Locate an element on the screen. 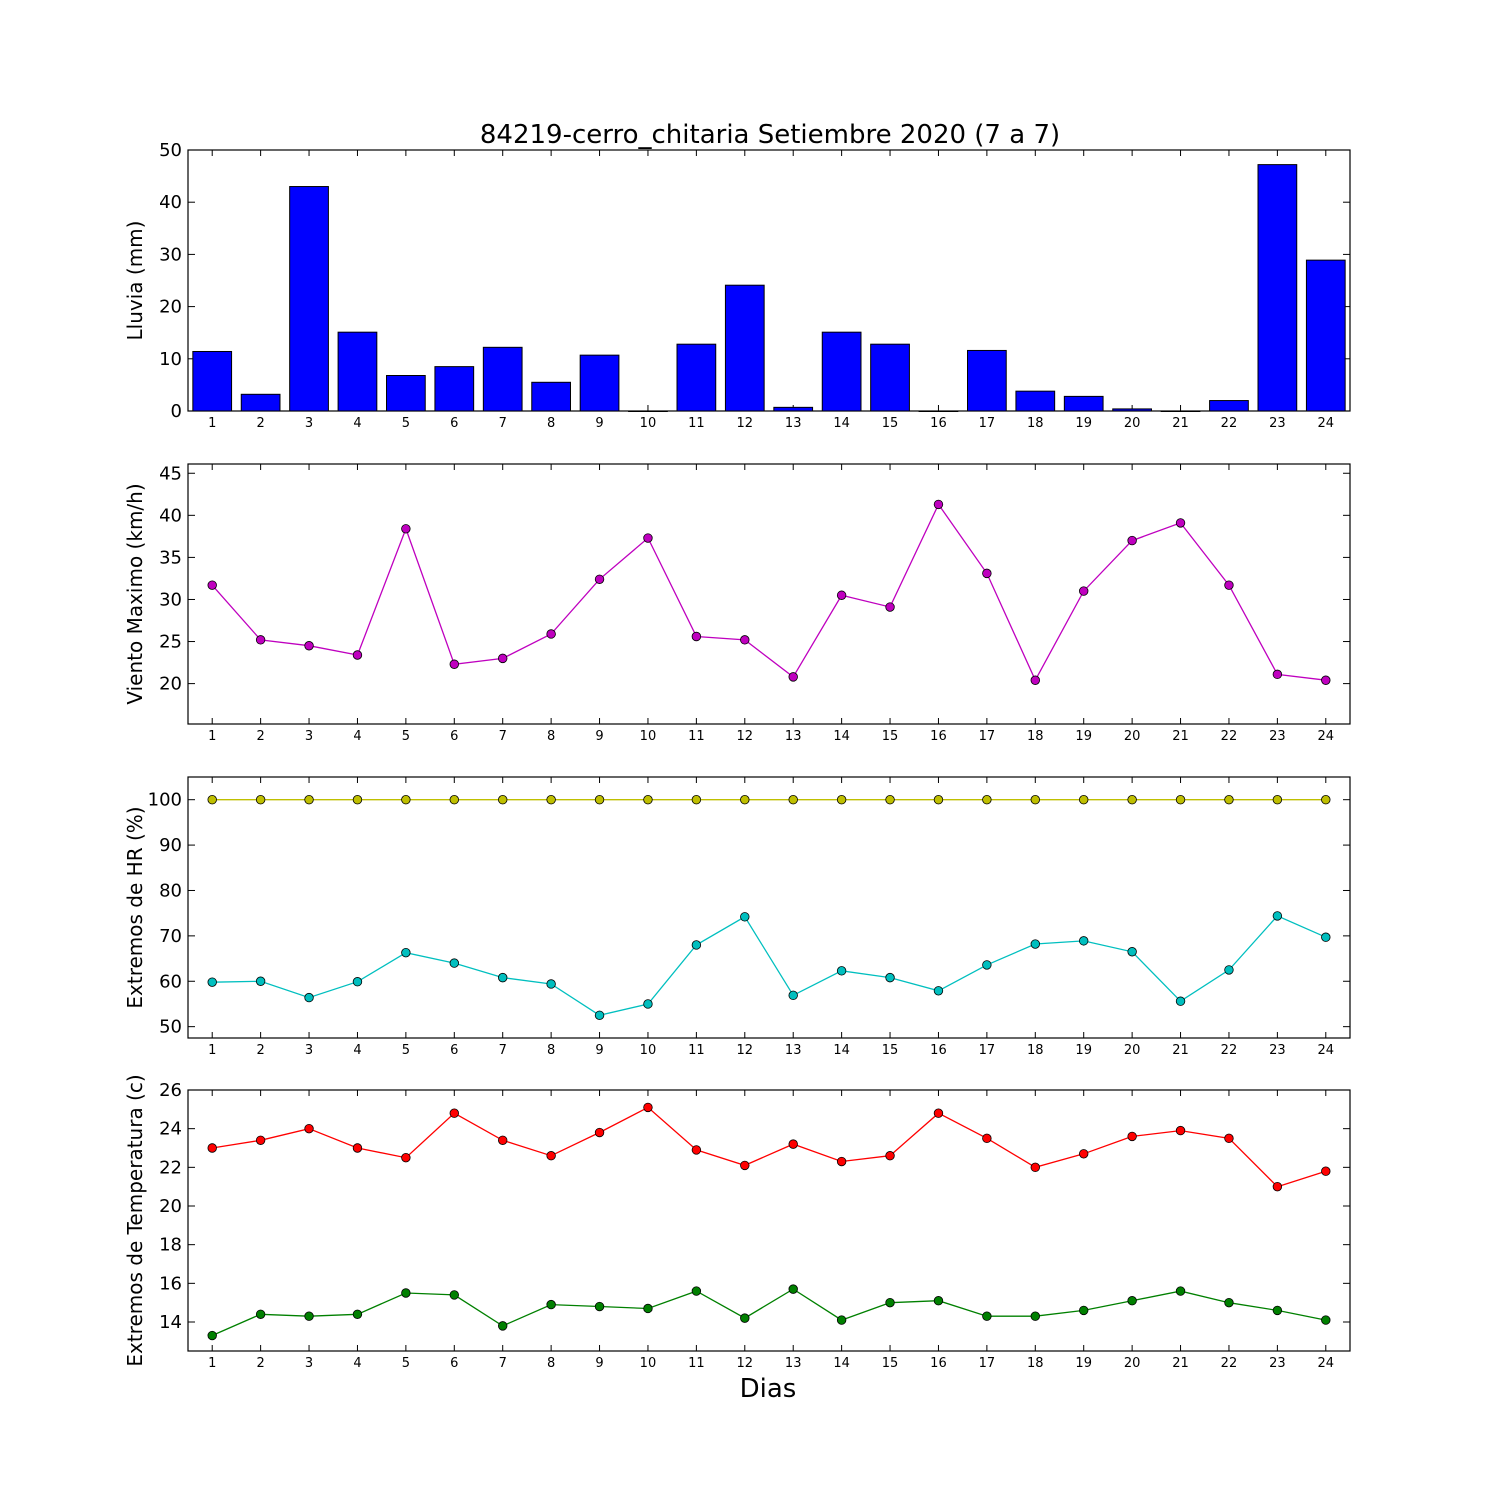  x-tick-label: 1 is located at coordinates (212, 736).